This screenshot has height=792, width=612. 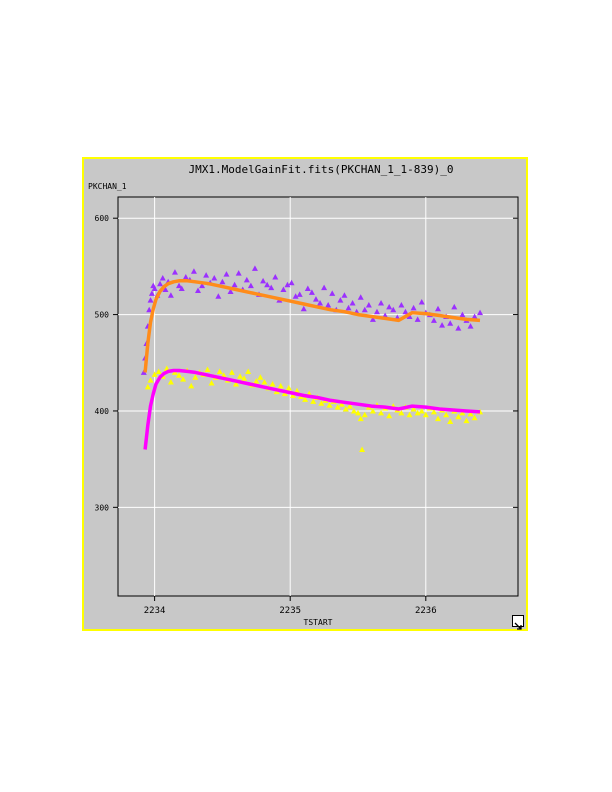 I want to click on chart-title: JMX1.ModelGainFit.fits(PKCHAN_1_1-839)_0, so click(x=321, y=169).